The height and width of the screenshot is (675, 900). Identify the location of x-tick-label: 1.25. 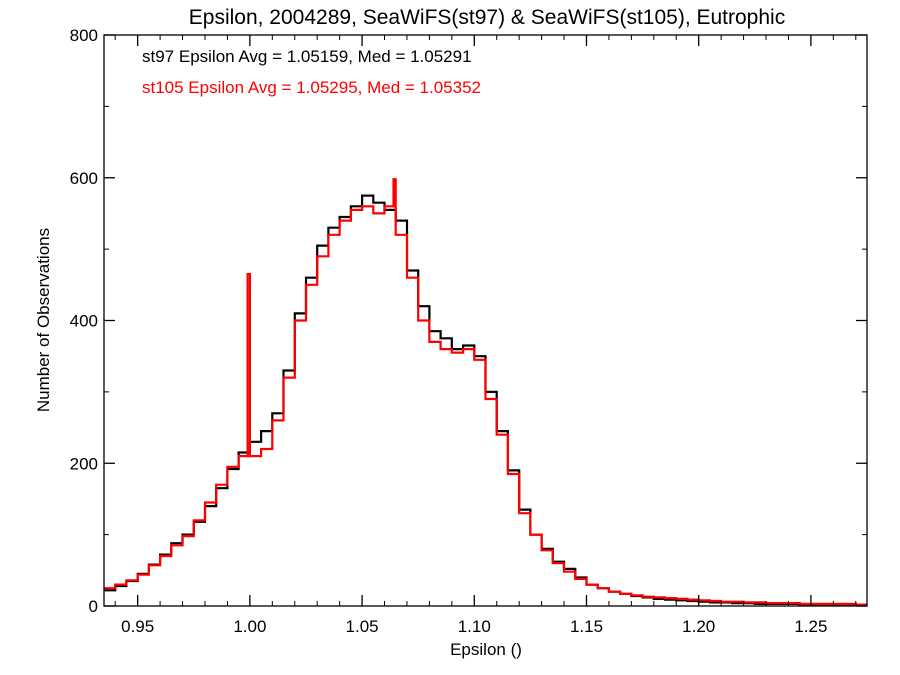
(810, 626).